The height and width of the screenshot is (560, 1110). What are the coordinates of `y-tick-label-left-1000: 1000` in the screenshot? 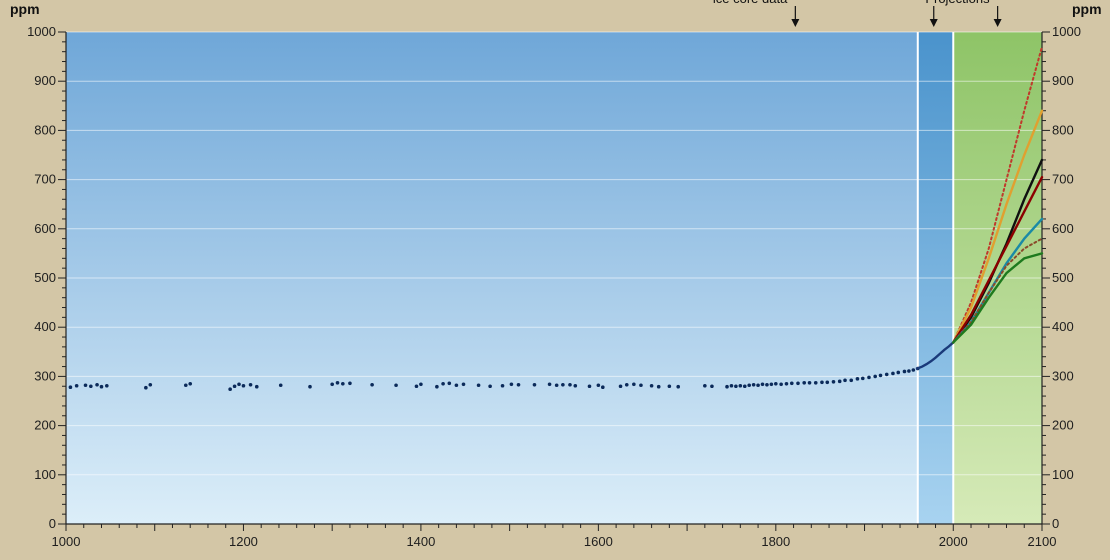 It's located at (41, 31).